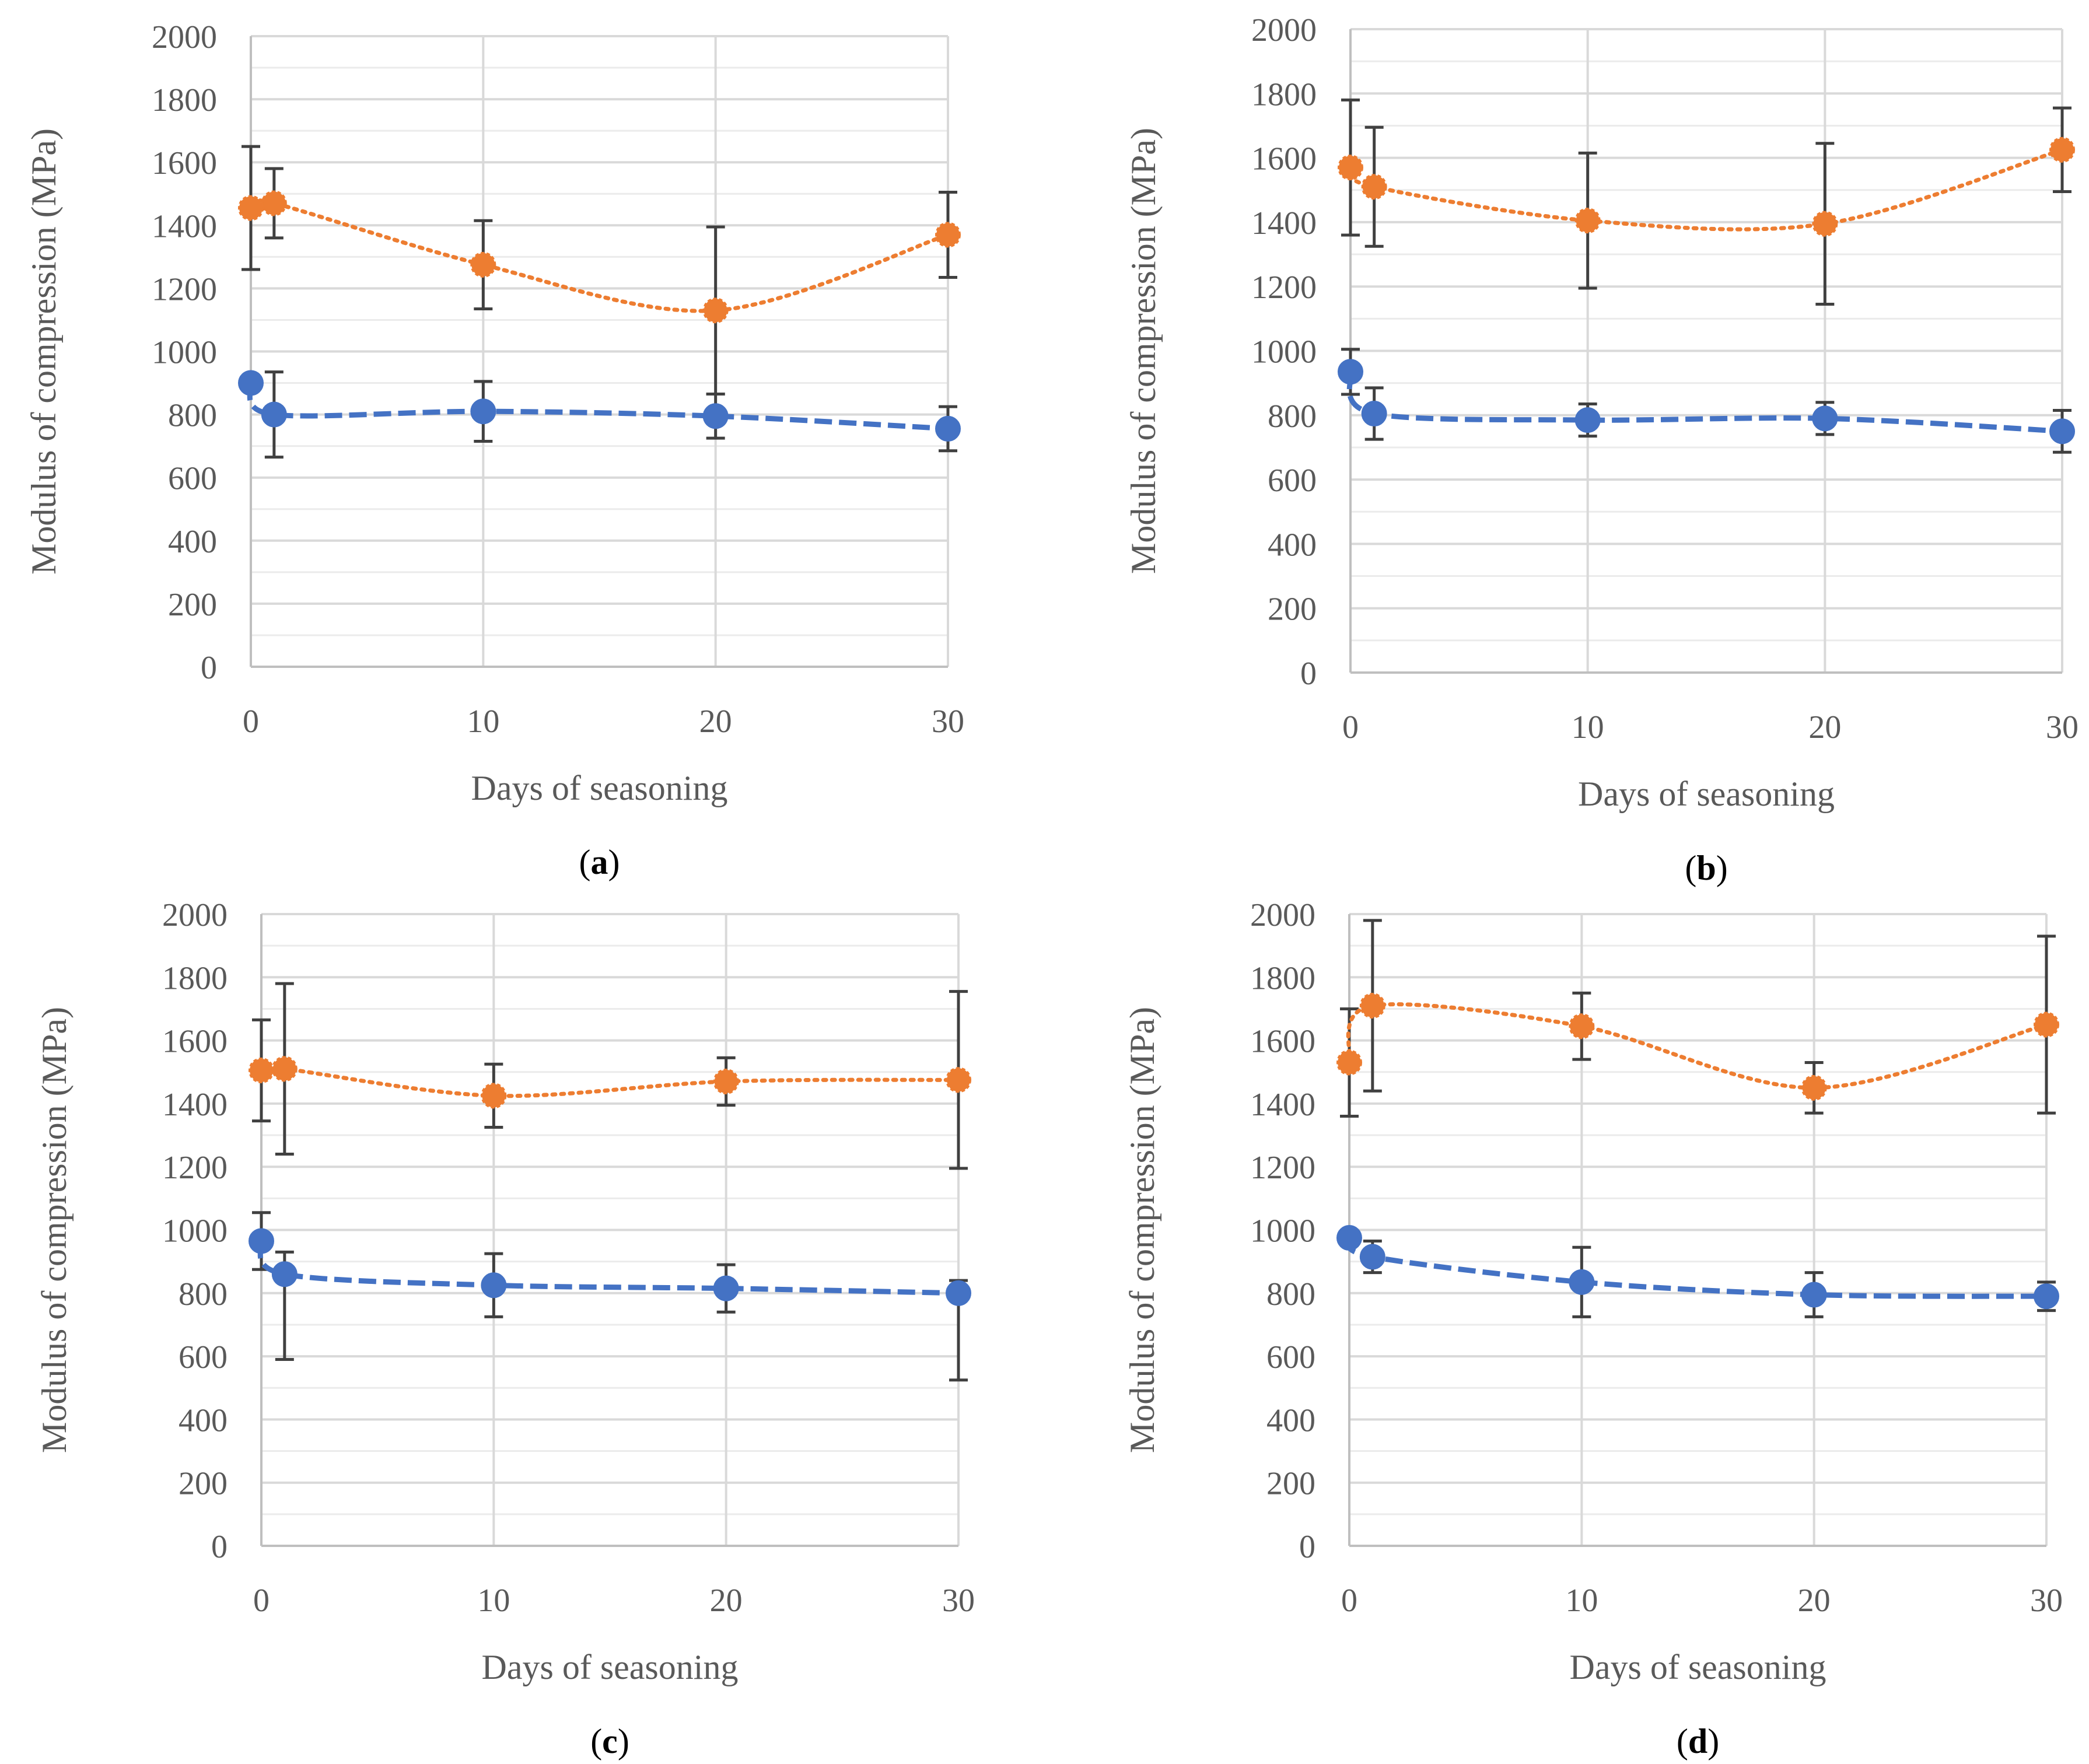  What do you see at coordinates (1284, 30) in the screenshot?
I see `chart-b-y-tick-label: 2000` at bounding box center [1284, 30].